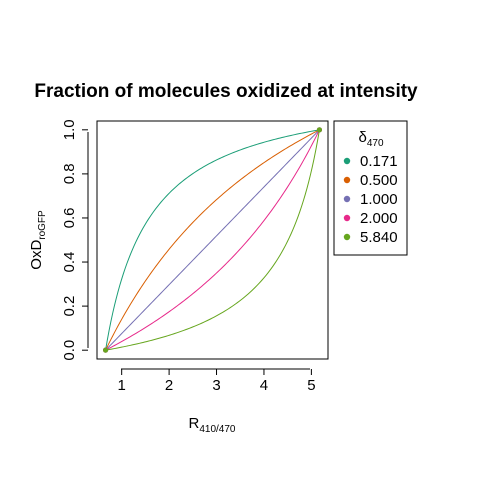  I want to click on legend-title-main: δ, so click(362, 137).